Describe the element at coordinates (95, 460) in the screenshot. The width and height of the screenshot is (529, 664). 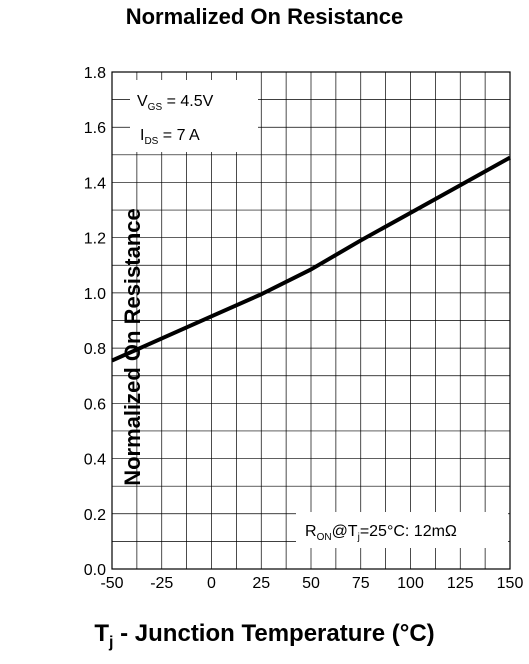
I see `y-tick-label: 0.4` at that location.